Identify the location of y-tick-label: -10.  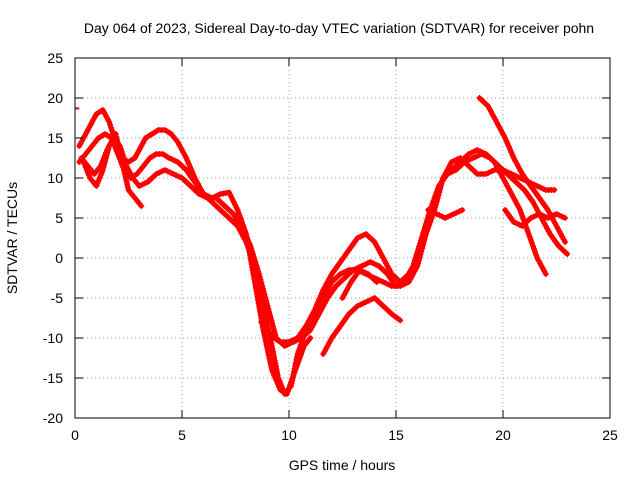
(53, 338).